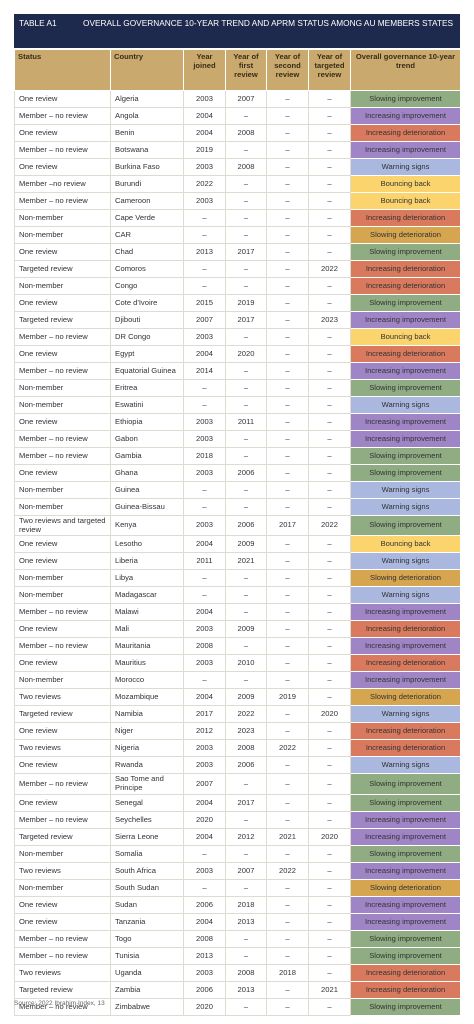 The image size is (474, 1024). Describe the element at coordinates (246, 473) in the screenshot. I see `table-cell: 2006` at that location.